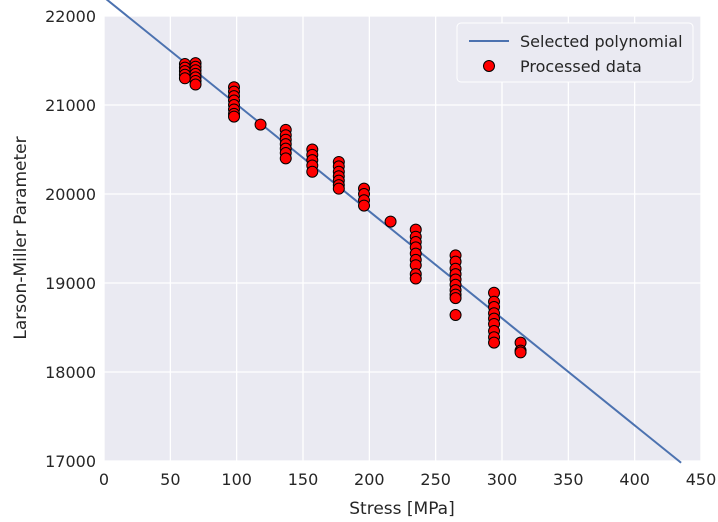 Image resolution: width=718 pixels, height=522 pixels. I want to click on y-tick-labels: 17000 18000 19000 20000 21000 22000, so click(70, 239).